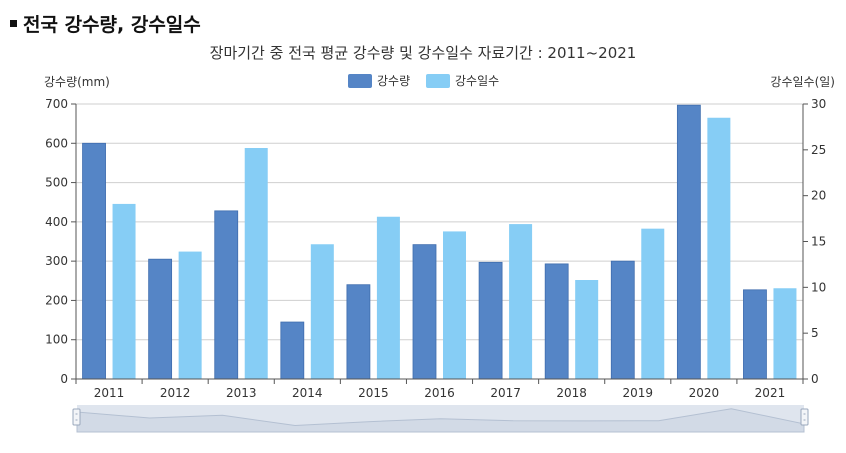  Describe the element at coordinates (373, 393) in the screenshot. I see `x-tick-label: 2015` at that location.